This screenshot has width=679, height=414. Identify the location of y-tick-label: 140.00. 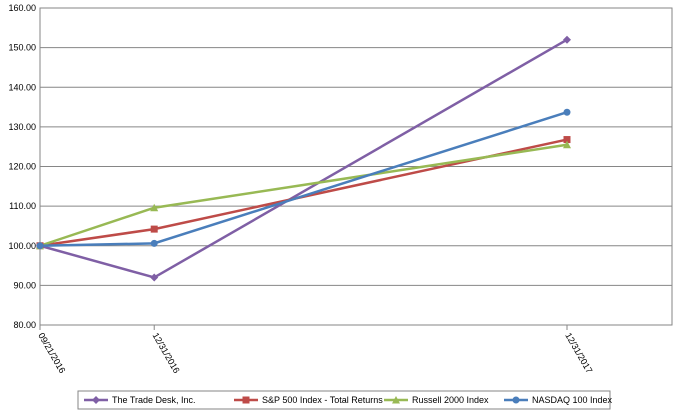
(22, 87).